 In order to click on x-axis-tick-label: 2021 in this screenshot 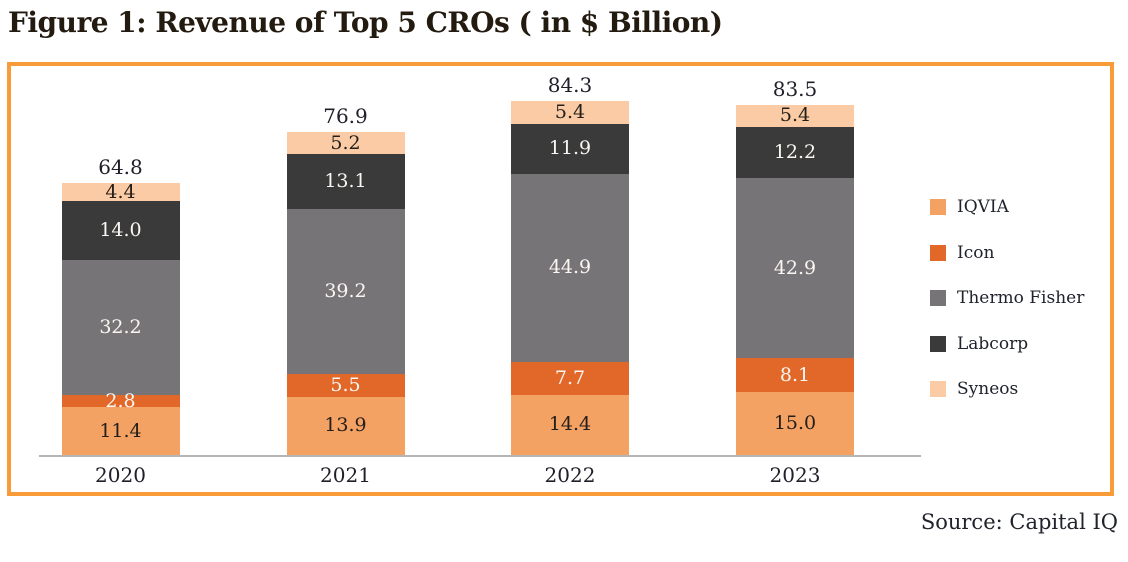, I will do `click(345, 475)`.